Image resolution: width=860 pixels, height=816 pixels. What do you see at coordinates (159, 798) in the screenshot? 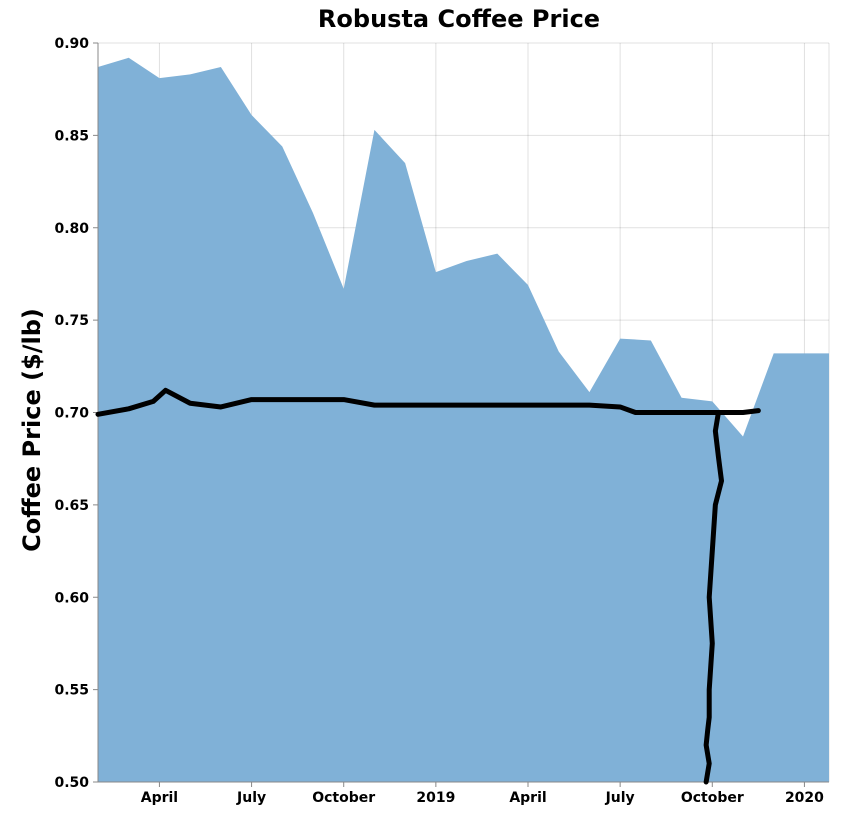
I see `x-tick-label-0: April` at bounding box center [159, 798].